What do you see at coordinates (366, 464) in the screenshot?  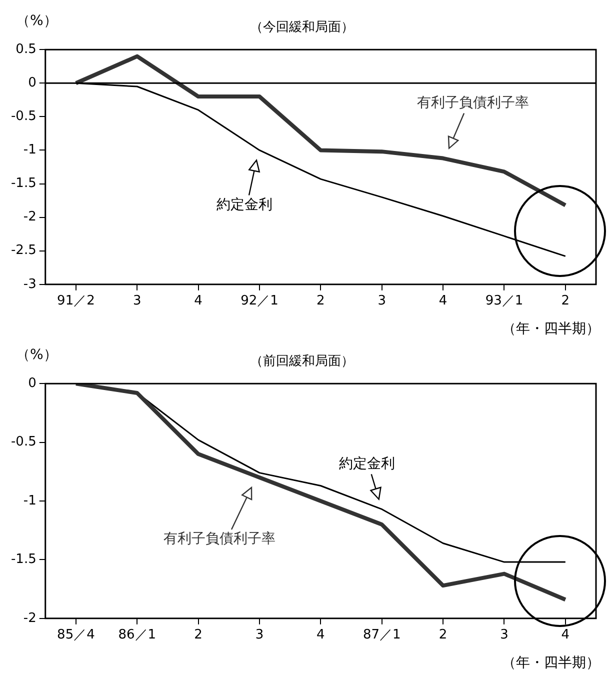 I see `series-label: 約定金利` at bounding box center [366, 464].